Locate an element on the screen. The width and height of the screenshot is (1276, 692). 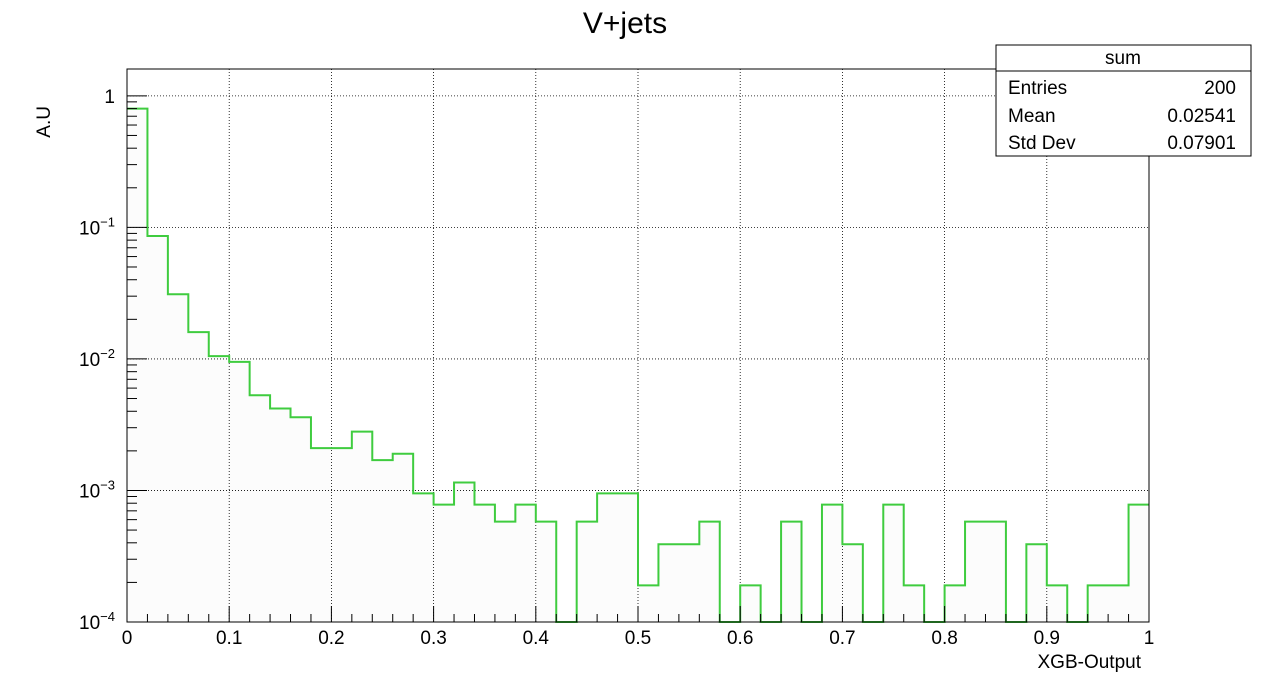
x-tick-label: 0.5 is located at coordinates (638, 638).